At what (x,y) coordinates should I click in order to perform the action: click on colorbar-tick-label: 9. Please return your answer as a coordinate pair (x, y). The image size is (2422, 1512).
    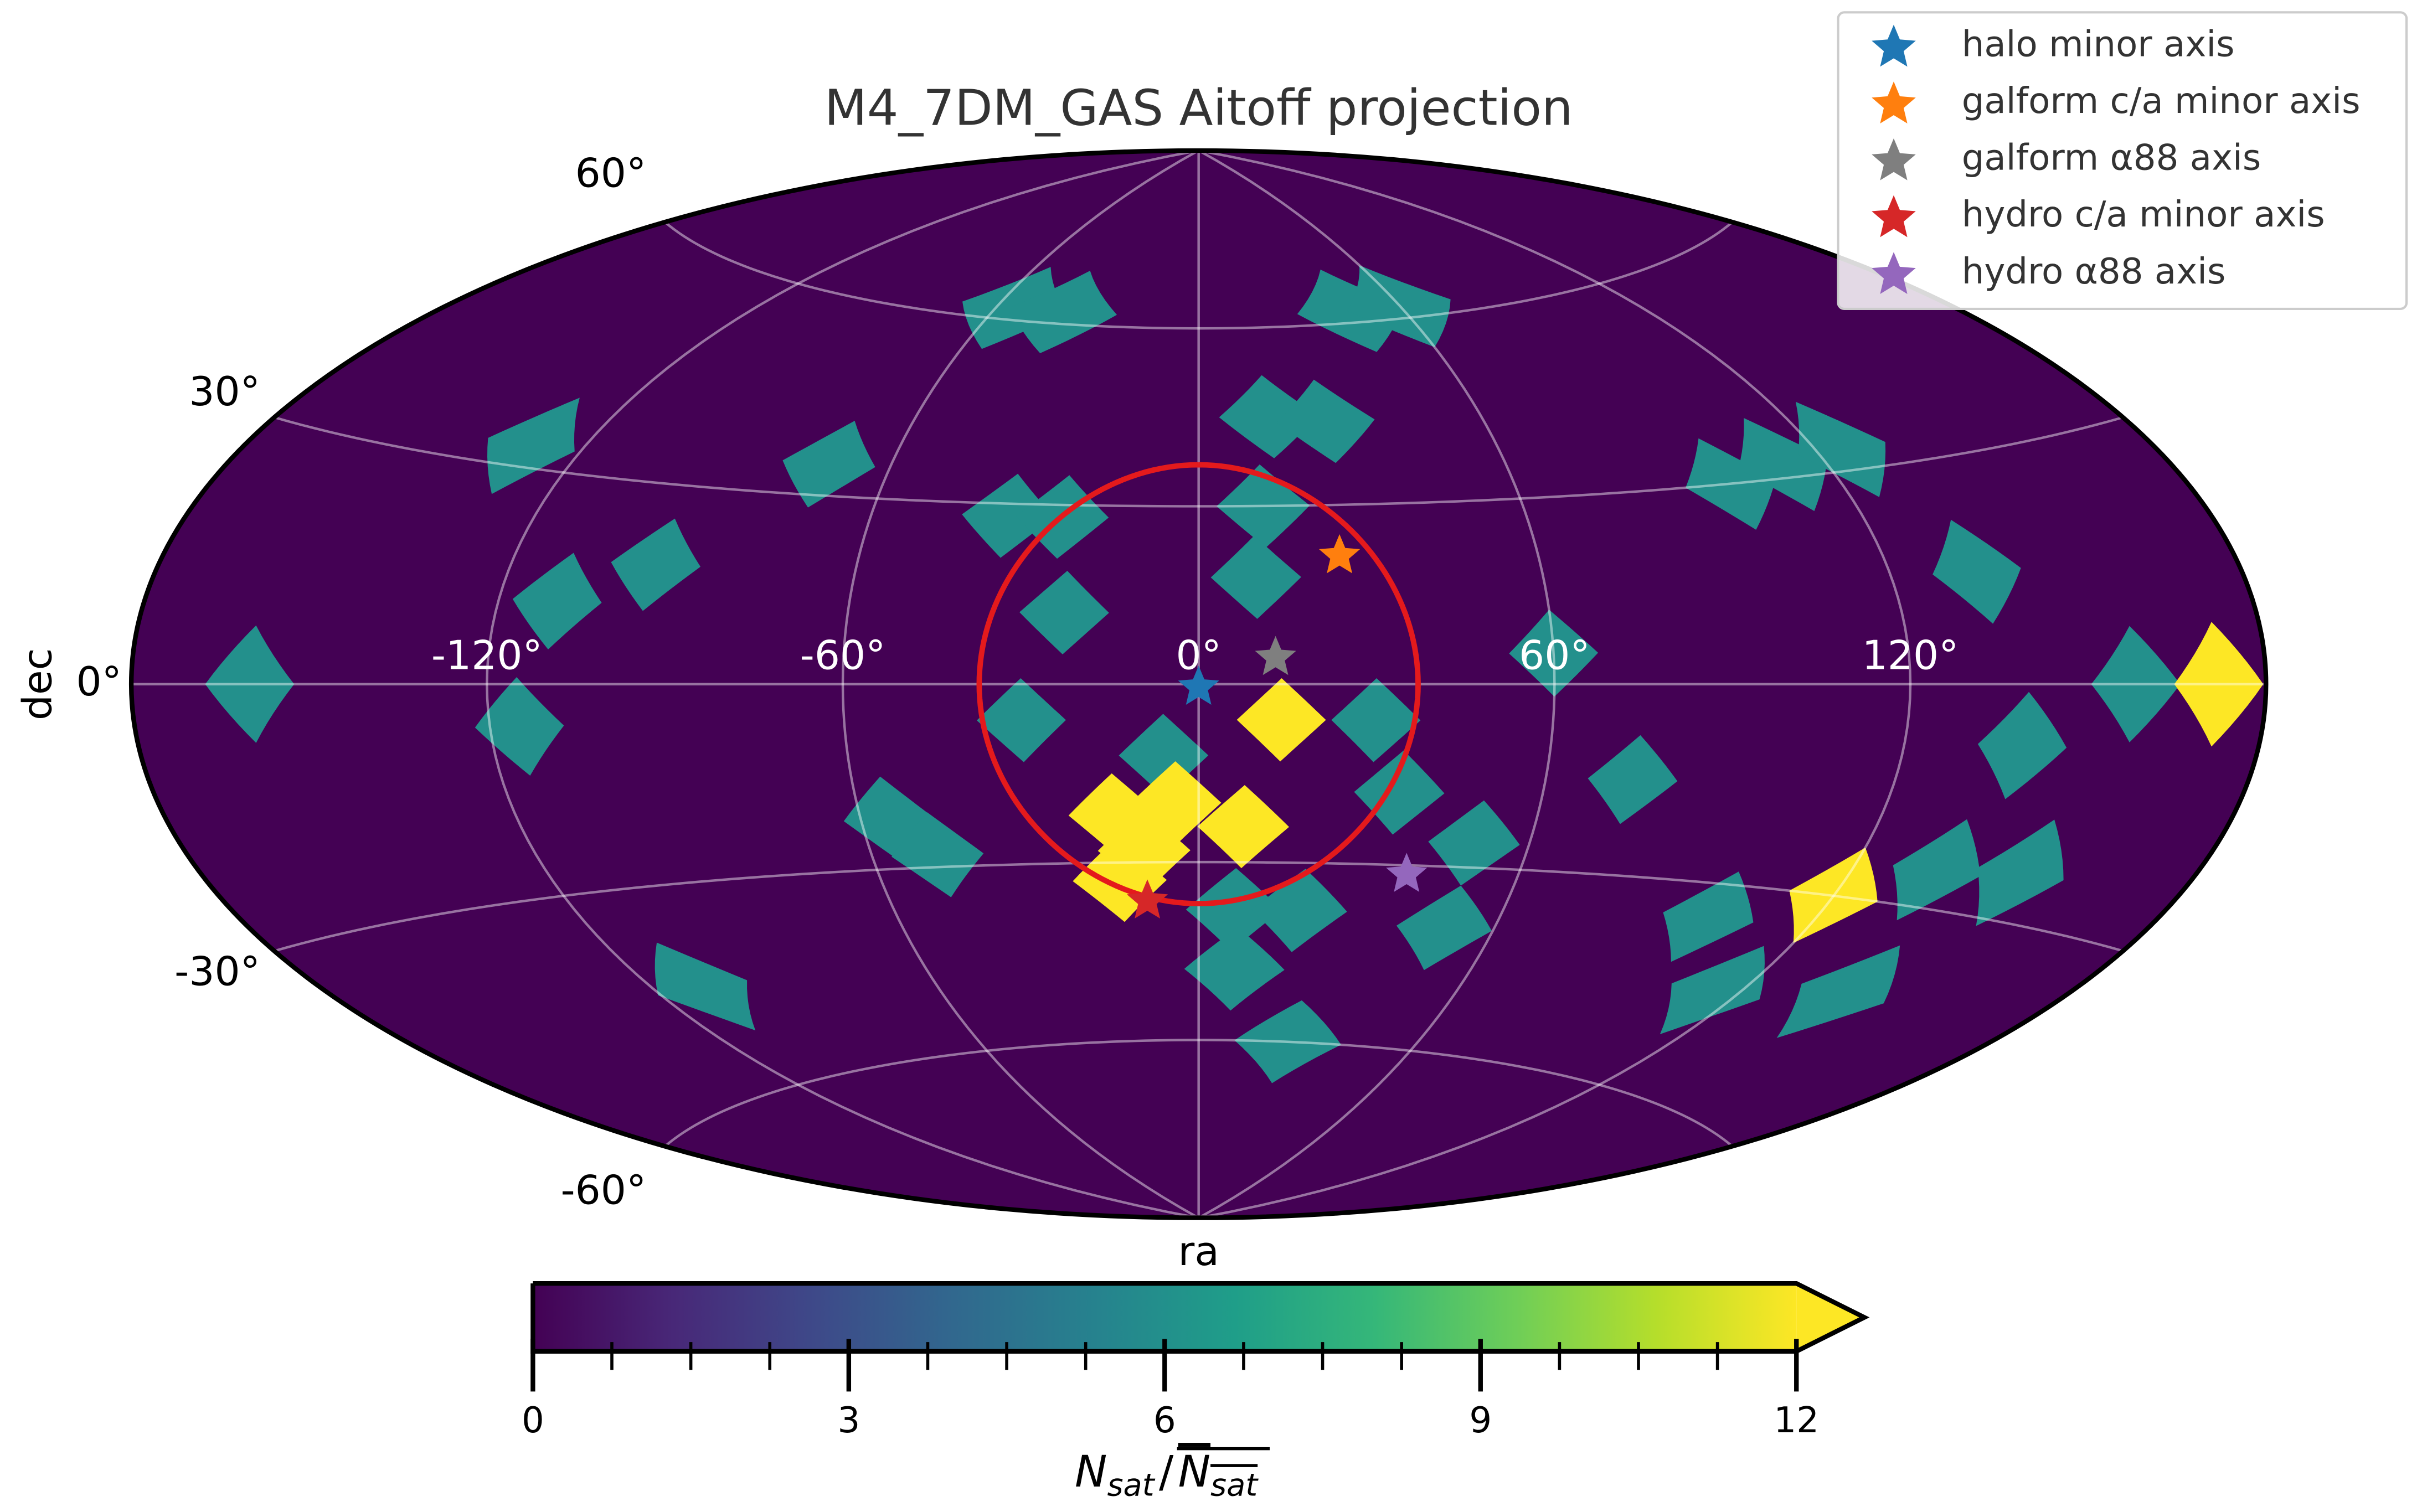
    Looking at the image, I should click on (1480, 1420).